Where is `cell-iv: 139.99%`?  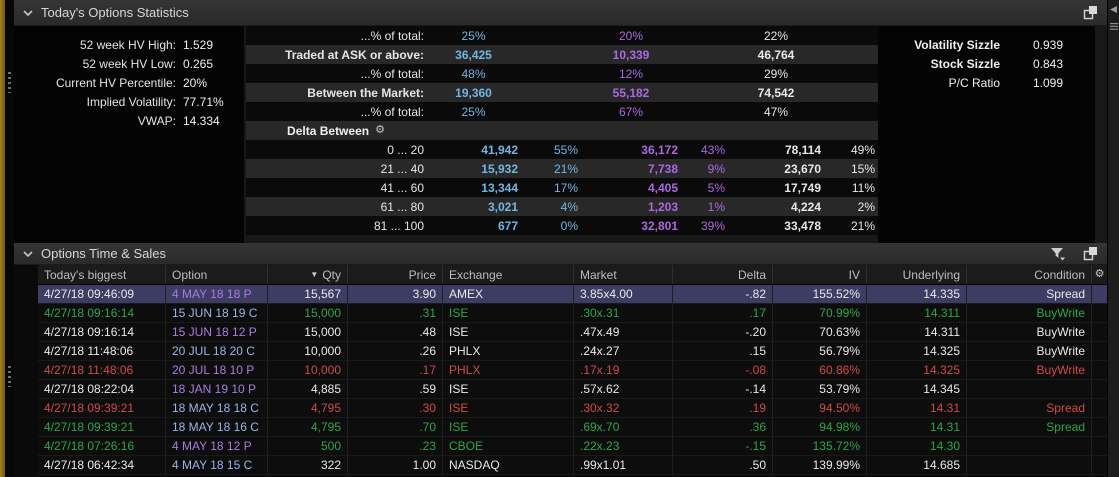
cell-iv: 139.99% is located at coordinates (820, 465).